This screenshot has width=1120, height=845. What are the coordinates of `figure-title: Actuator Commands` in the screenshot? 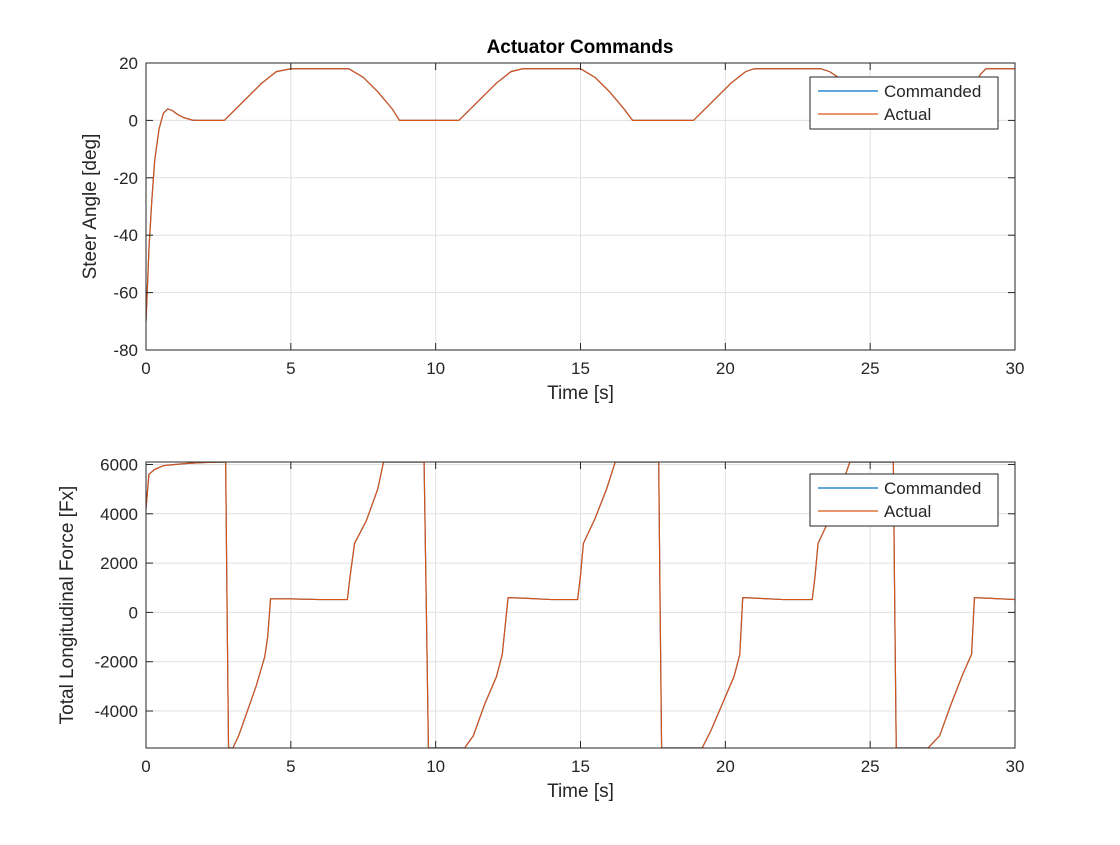 It's located at (580, 47).